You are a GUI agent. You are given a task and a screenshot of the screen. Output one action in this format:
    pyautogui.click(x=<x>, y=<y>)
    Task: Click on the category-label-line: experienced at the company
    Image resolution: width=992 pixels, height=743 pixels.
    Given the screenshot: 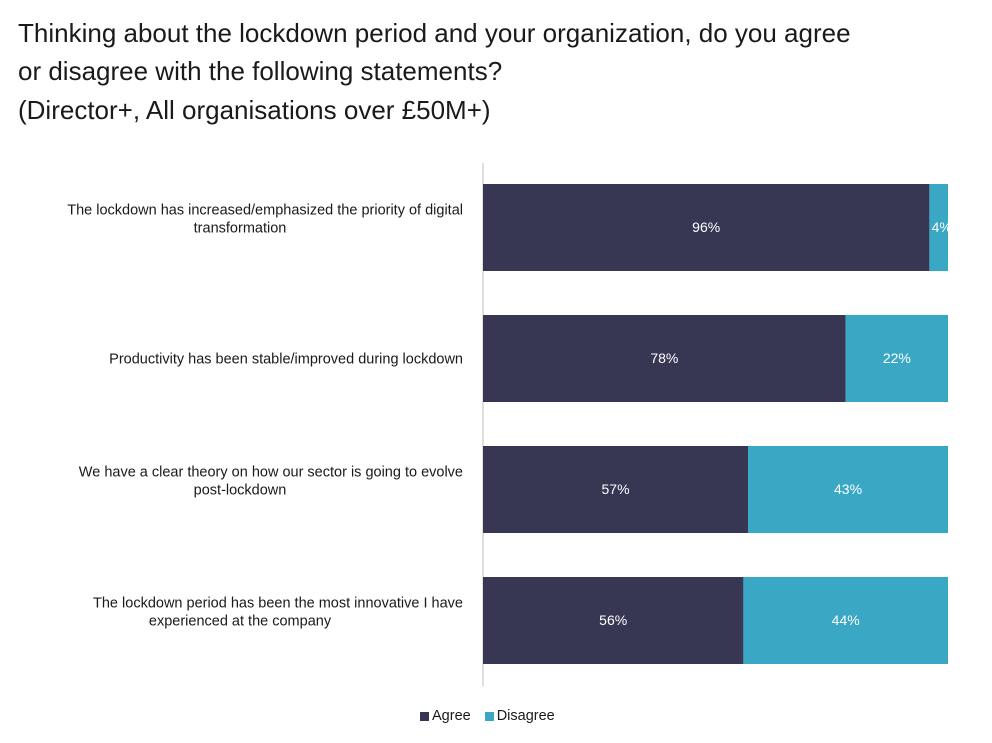 What is the action you would take?
    pyautogui.click(x=240, y=622)
    